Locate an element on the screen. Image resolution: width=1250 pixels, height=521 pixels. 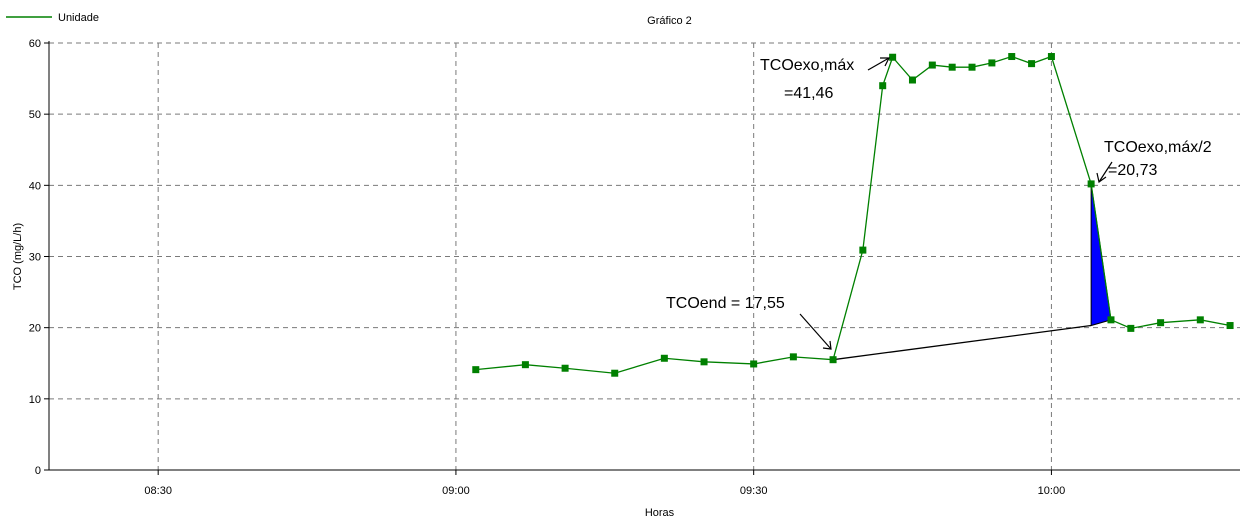
legend-label: Unidade is located at coordinates (78, 18).